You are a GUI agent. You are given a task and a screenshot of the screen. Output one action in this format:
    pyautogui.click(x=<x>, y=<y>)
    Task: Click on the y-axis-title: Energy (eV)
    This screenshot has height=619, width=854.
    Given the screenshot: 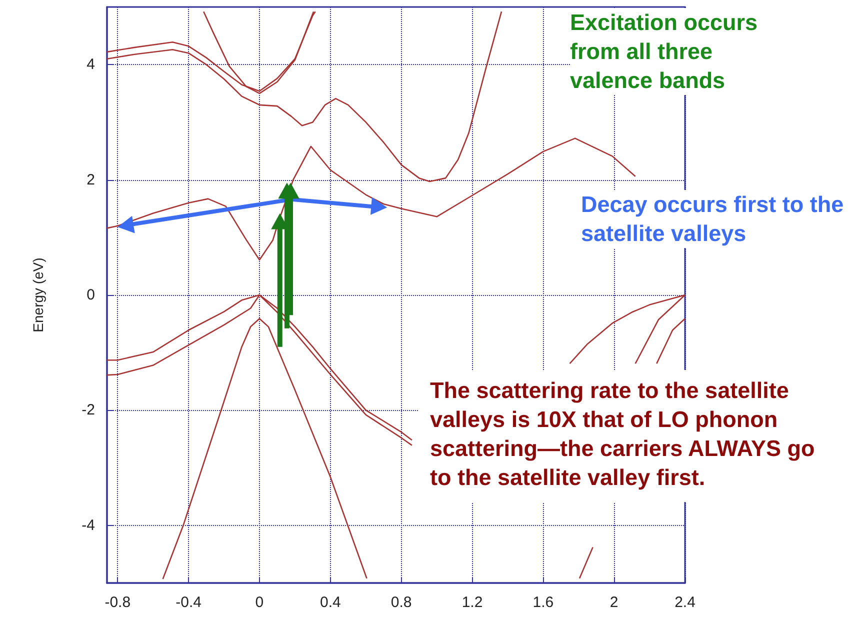 What is the action you would take?
    pyautogui.click(x=38, y=295)
    